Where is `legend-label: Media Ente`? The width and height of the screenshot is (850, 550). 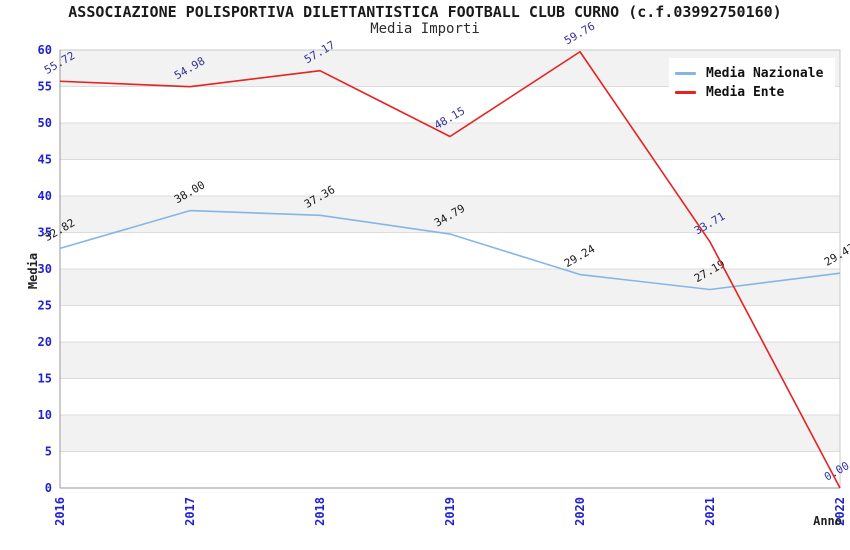 legend-label: Media Ente is located at coordinates (745, 92).